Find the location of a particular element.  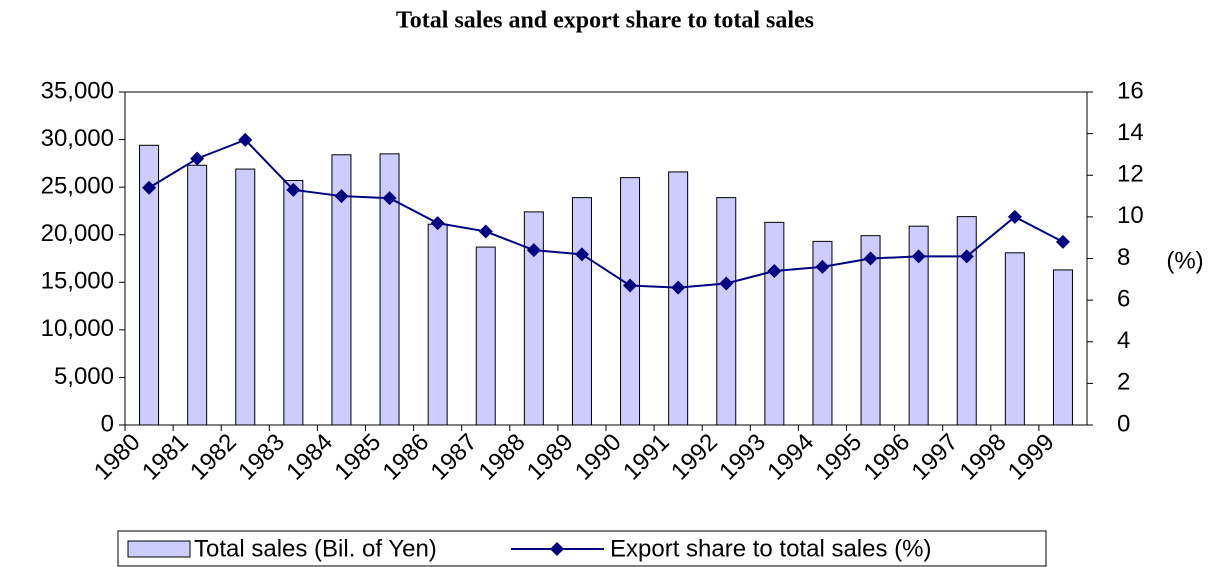

x-tick-label: 1983 is located at coordinates (261, 457).